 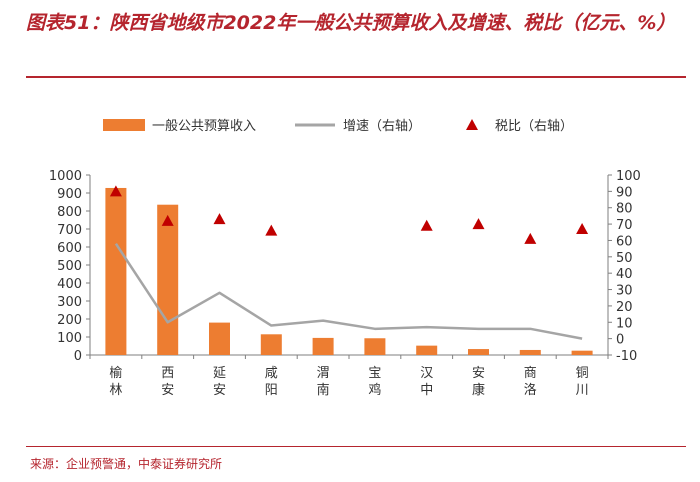 What do you see at coordinates (124, 125) in the screenshot?
I see `legend-bar-swatch` at bounding box center [124, 125].